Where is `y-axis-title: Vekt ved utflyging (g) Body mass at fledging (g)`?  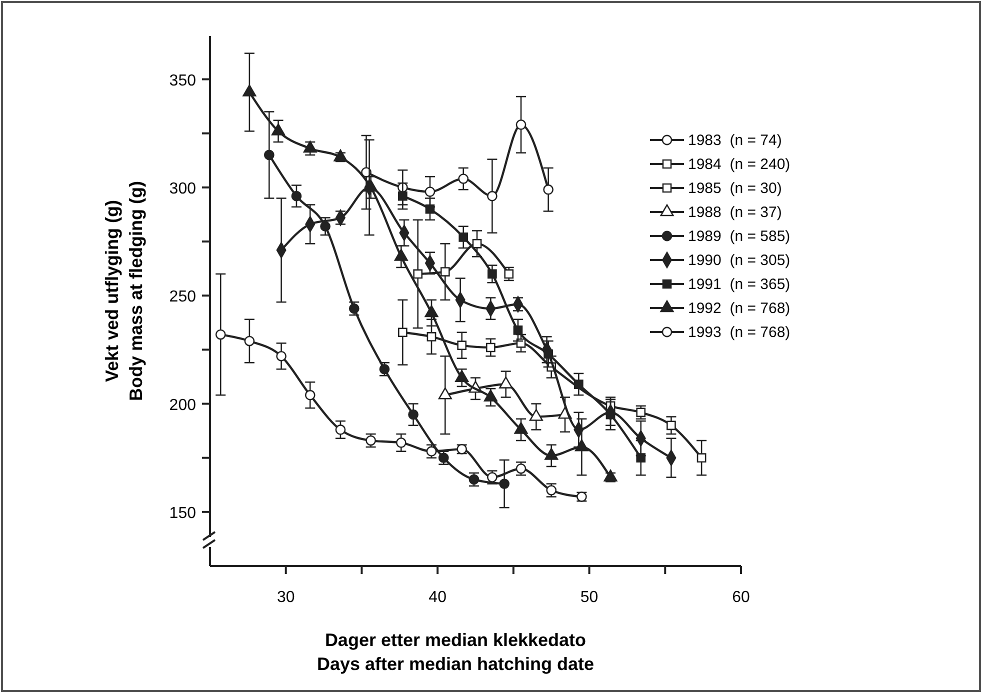 y-axis-title: Vekt ved utflyging (g) Body mass at fledging (g) is located at coordinates (124, 291).